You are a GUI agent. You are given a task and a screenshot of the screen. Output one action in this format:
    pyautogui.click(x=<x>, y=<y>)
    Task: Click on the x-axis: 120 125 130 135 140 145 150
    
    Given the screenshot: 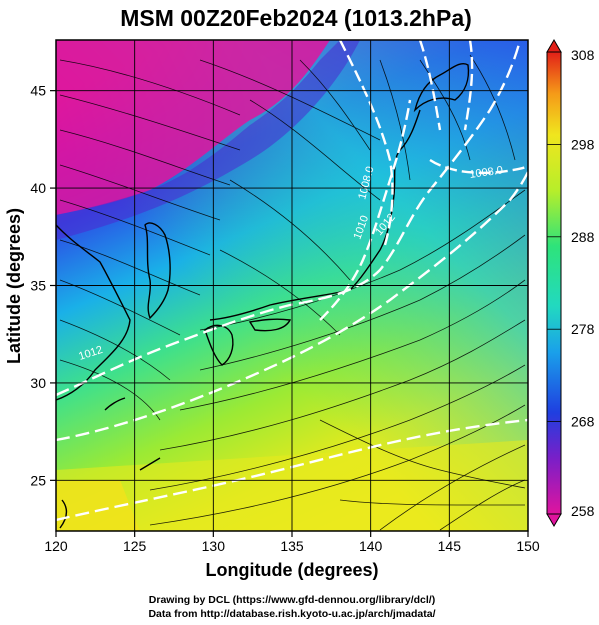 What is the action you would take?
    pyautogui.click(x=292, y=542)
    